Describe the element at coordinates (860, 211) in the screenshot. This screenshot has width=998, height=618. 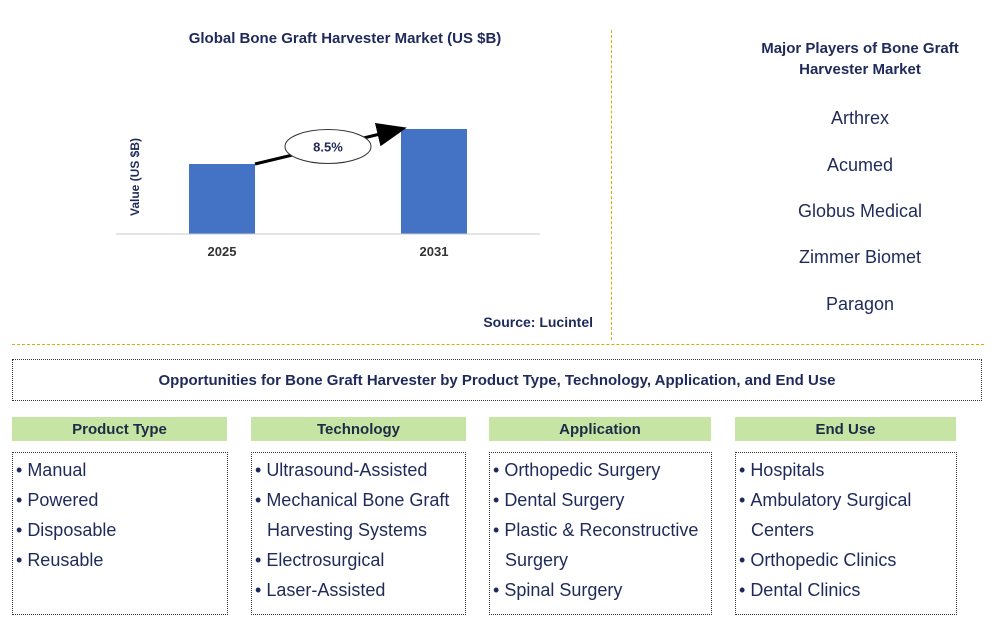
I see `player-item: Globus Medical` at that location.